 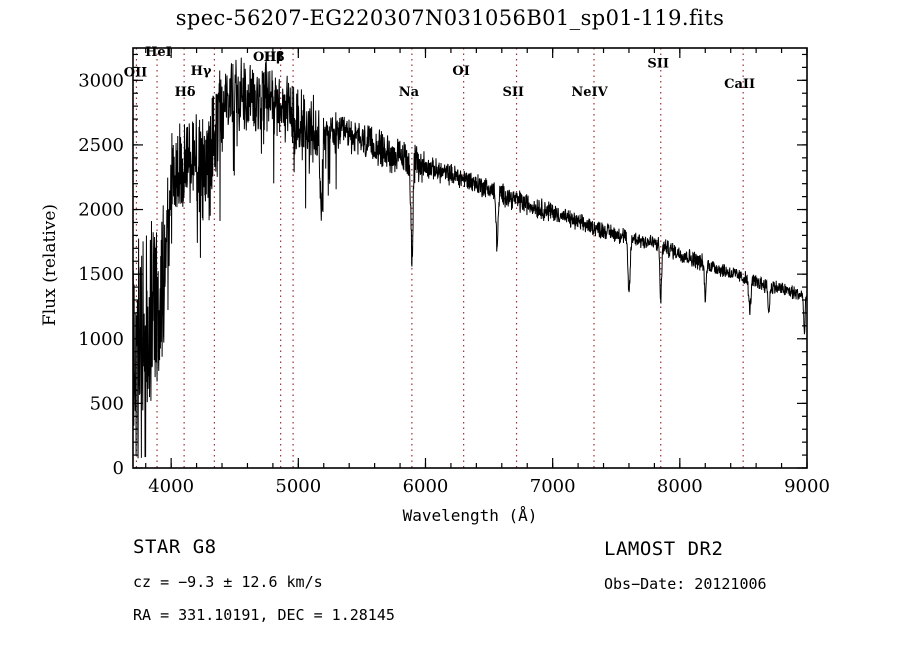 I want to click on annotation-label-Na: Na, so click(x=409, y=92).